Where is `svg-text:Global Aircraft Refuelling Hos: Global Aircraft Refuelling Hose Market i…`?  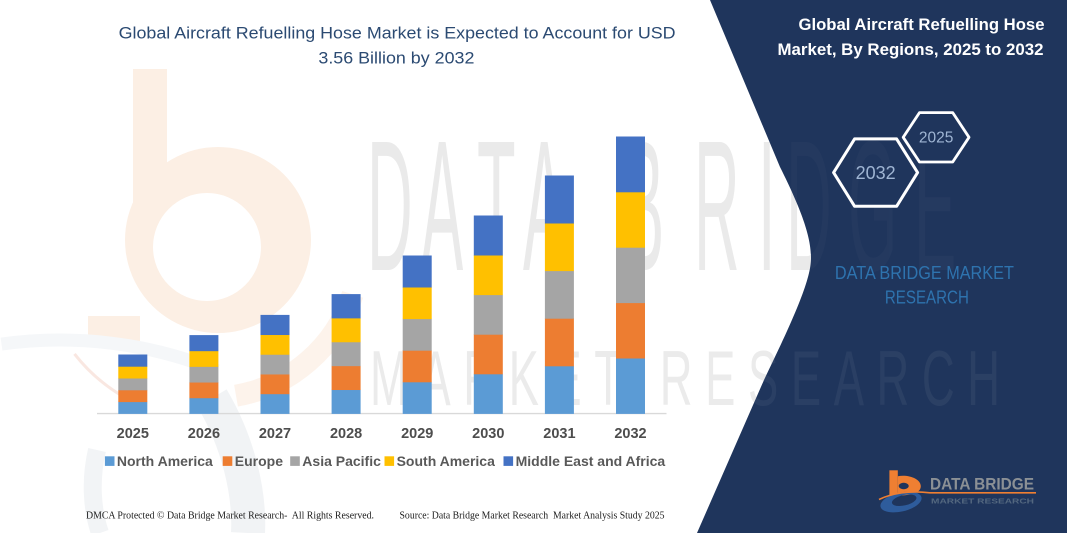 svg-text:Global Aircraft Refuelling Hos: Global Aircraft Refuelling Hose Market i… is located at coordinates (397, 32).